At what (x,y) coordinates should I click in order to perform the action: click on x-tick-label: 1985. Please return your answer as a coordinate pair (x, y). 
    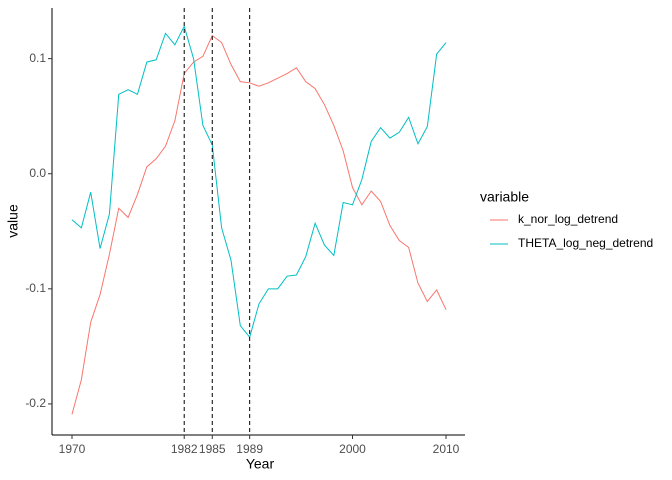
    Looking at the image, I should click on (212, 449).